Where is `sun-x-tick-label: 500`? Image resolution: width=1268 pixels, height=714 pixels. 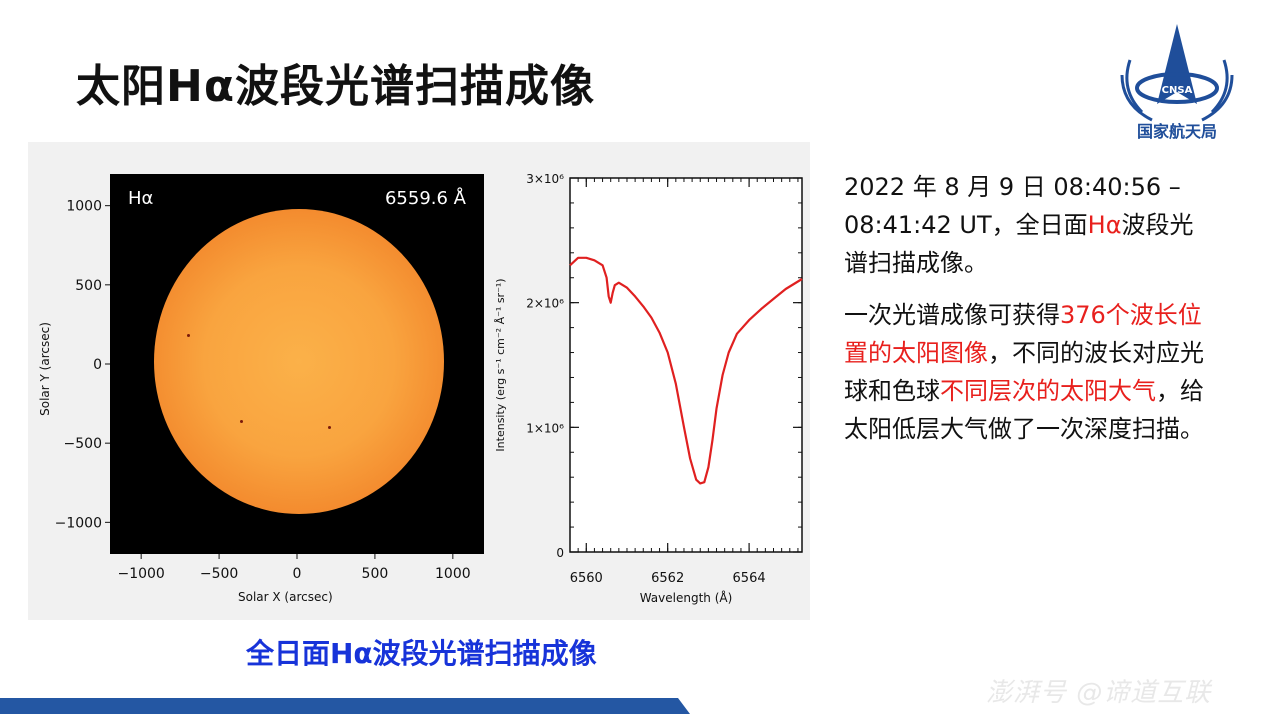 sun-x-tick-label: 500 is located at coordinates (375, 574).